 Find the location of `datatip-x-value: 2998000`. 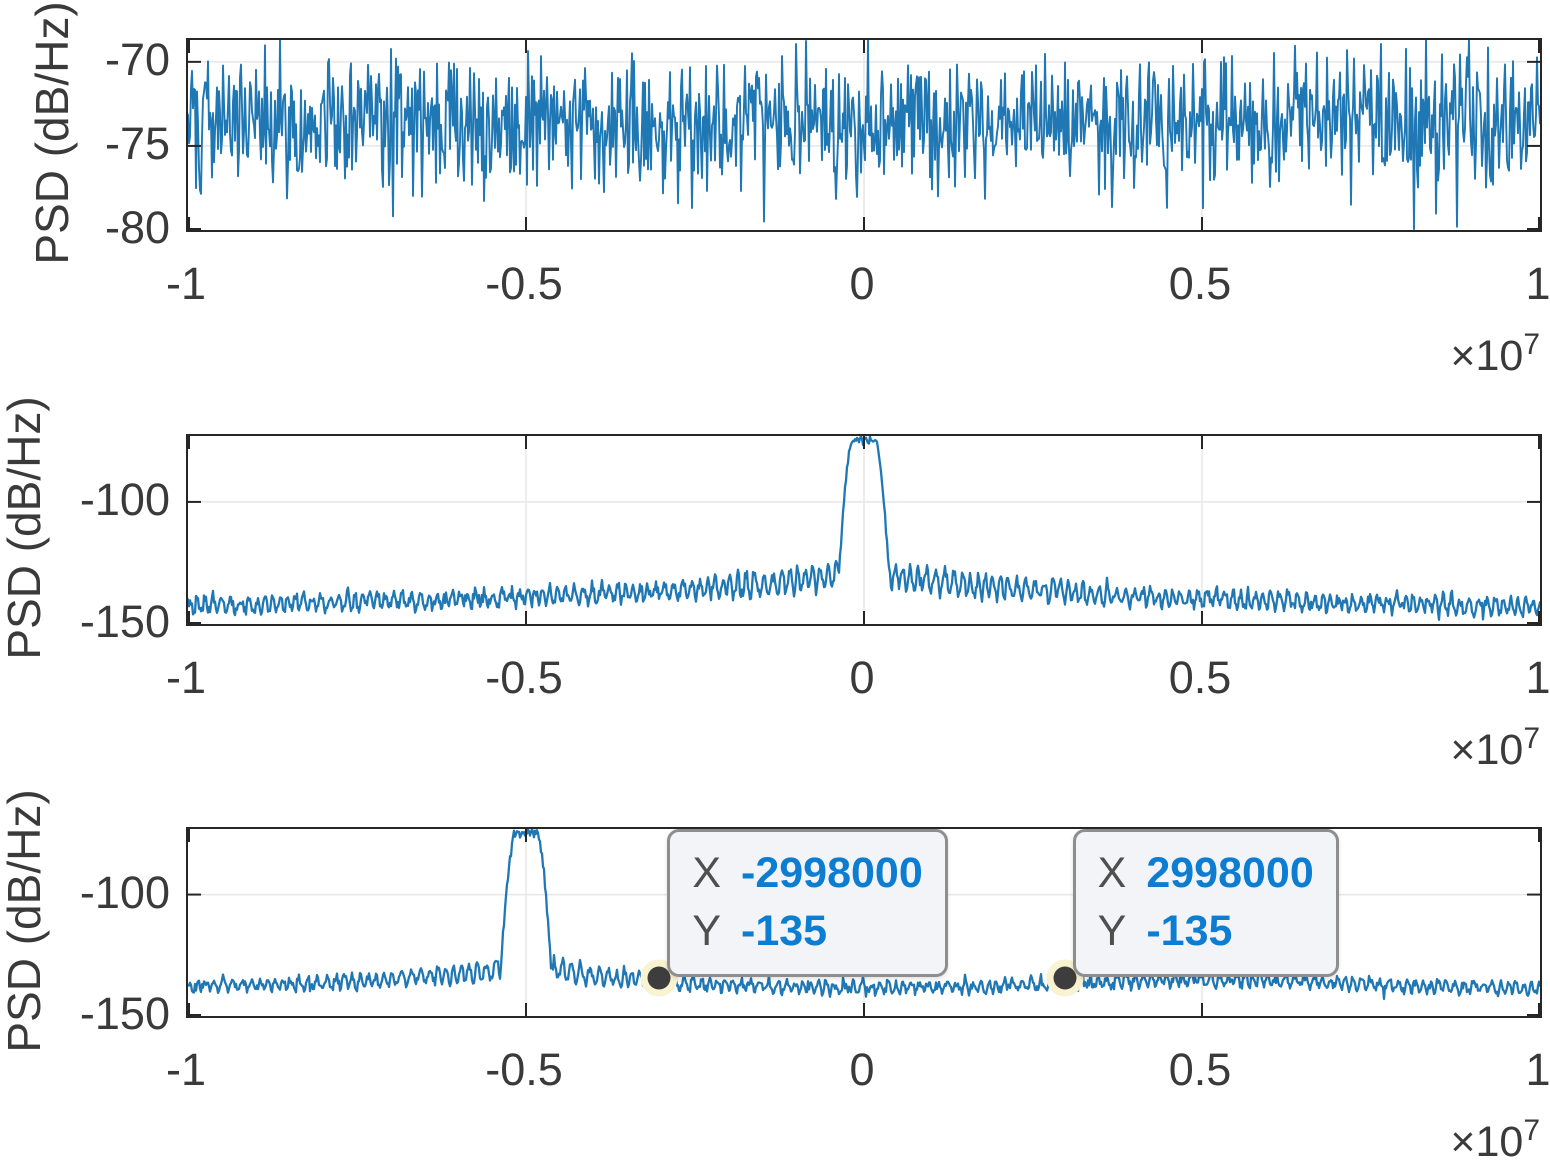

datatip-x-value: 2998000 is located at coordinates (1230, 873).